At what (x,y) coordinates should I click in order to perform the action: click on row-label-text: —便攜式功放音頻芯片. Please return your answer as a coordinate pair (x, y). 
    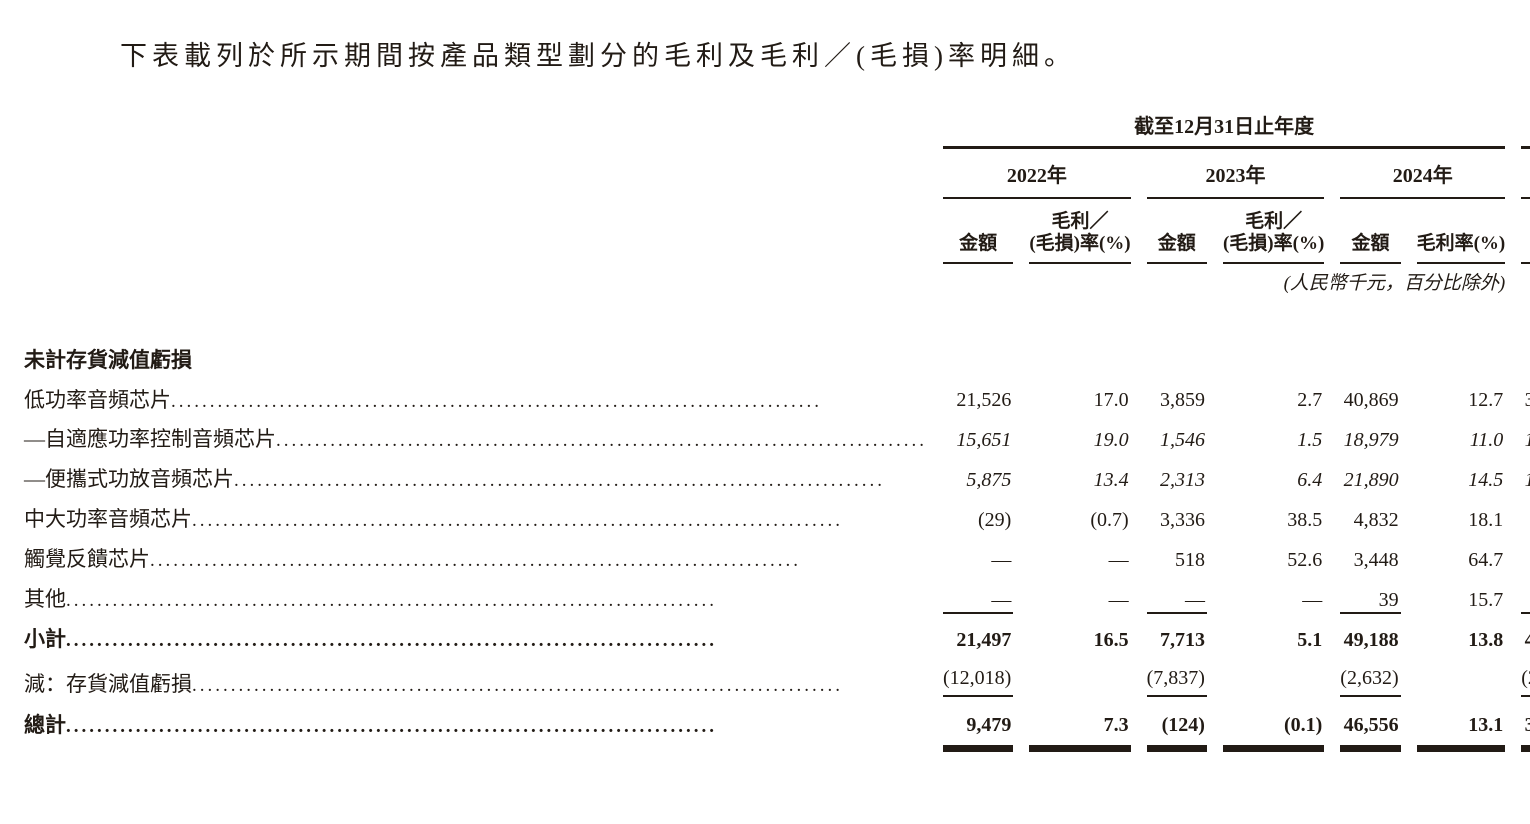
    Looking at the image, I should click on (129, 479).